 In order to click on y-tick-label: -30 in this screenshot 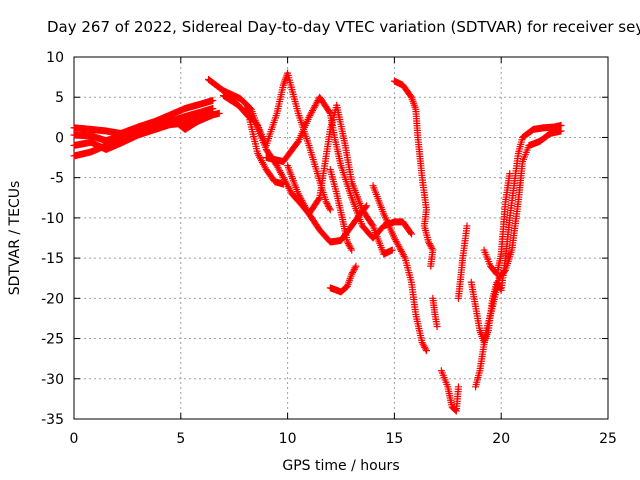, I will do `click(52, 380)`.